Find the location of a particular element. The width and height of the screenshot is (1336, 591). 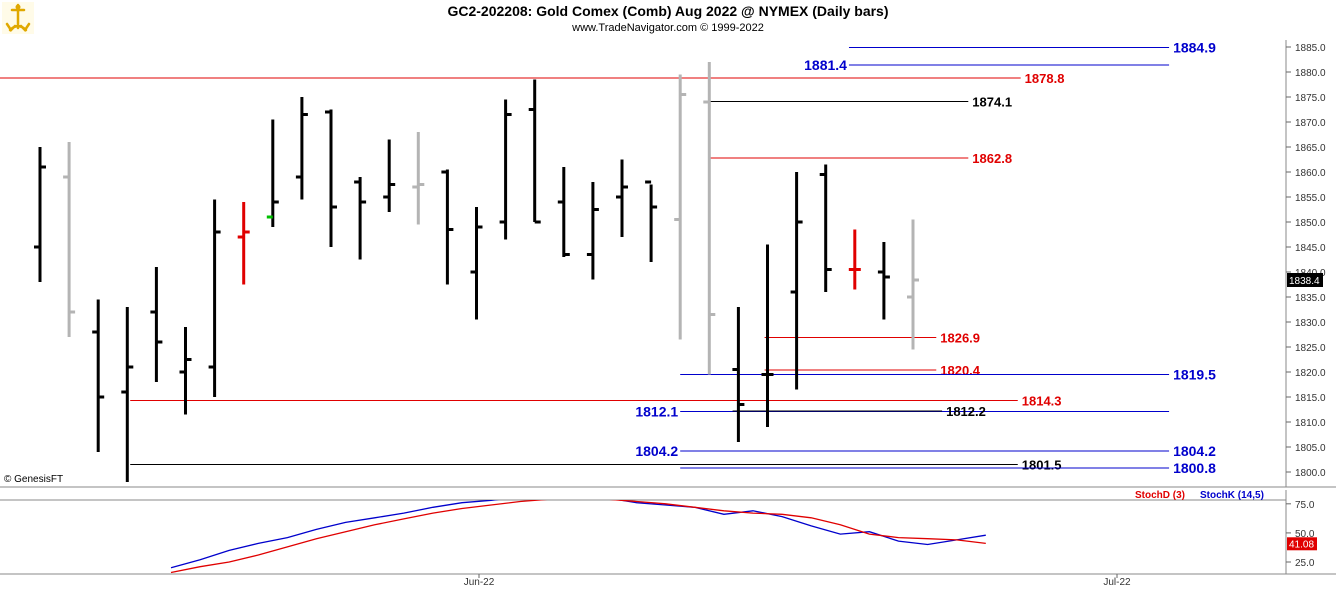

stoch-d-line is located at coordinates (578, 537).